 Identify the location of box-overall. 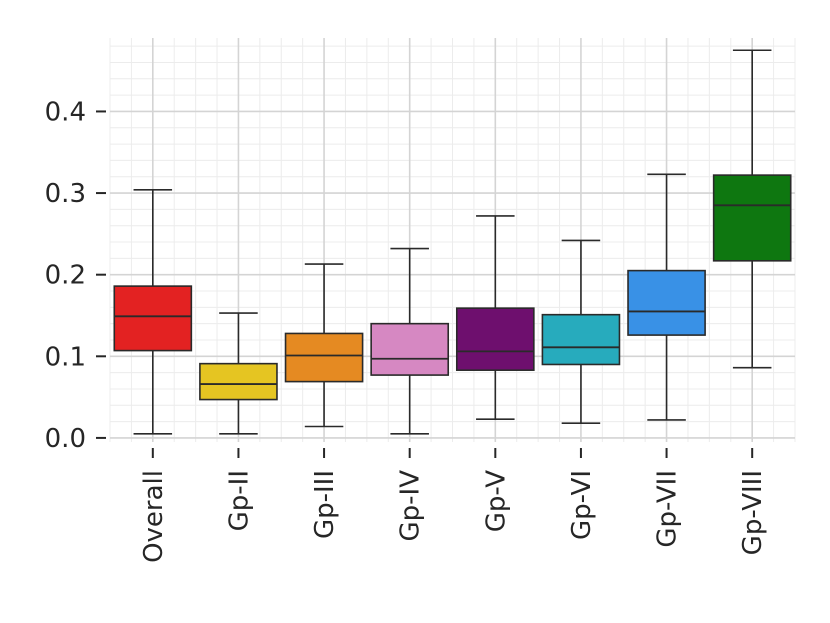
(153, 312).